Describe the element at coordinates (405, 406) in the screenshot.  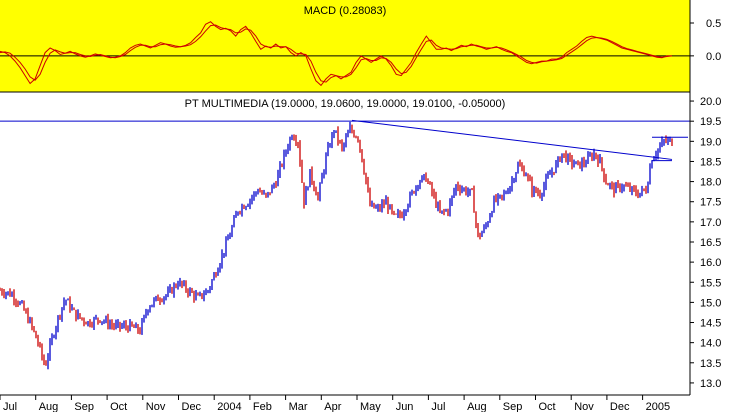
I see `price-x-tick-label: Jun` at that location.